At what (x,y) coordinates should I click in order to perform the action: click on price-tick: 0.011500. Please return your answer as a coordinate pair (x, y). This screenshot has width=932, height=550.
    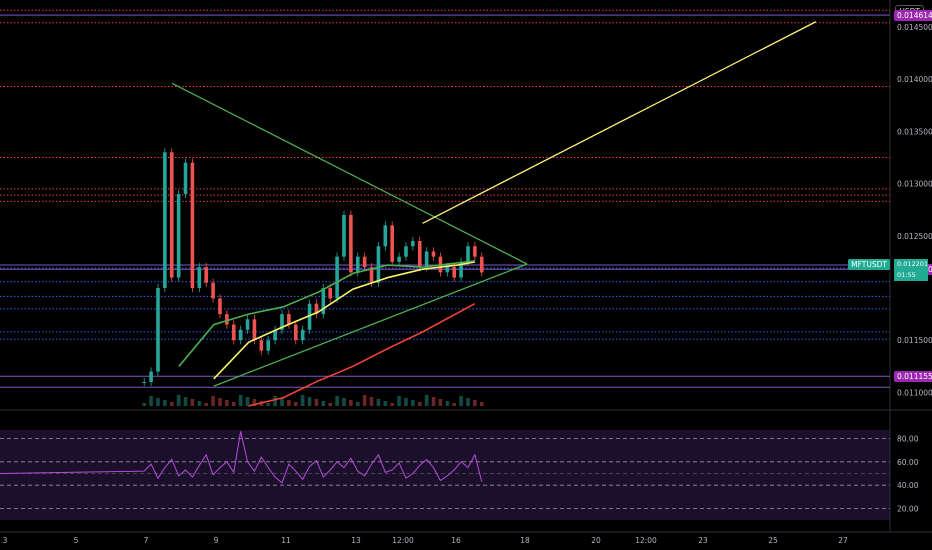
    Looking at the image, I should click on (914, 340).